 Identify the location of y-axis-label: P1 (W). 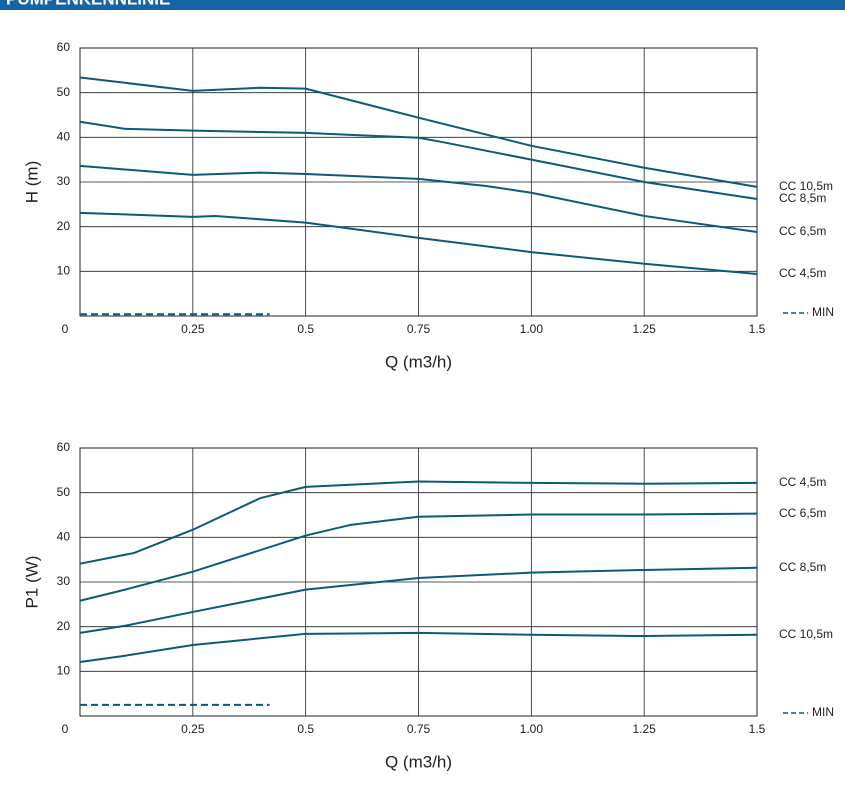
(31, 582).